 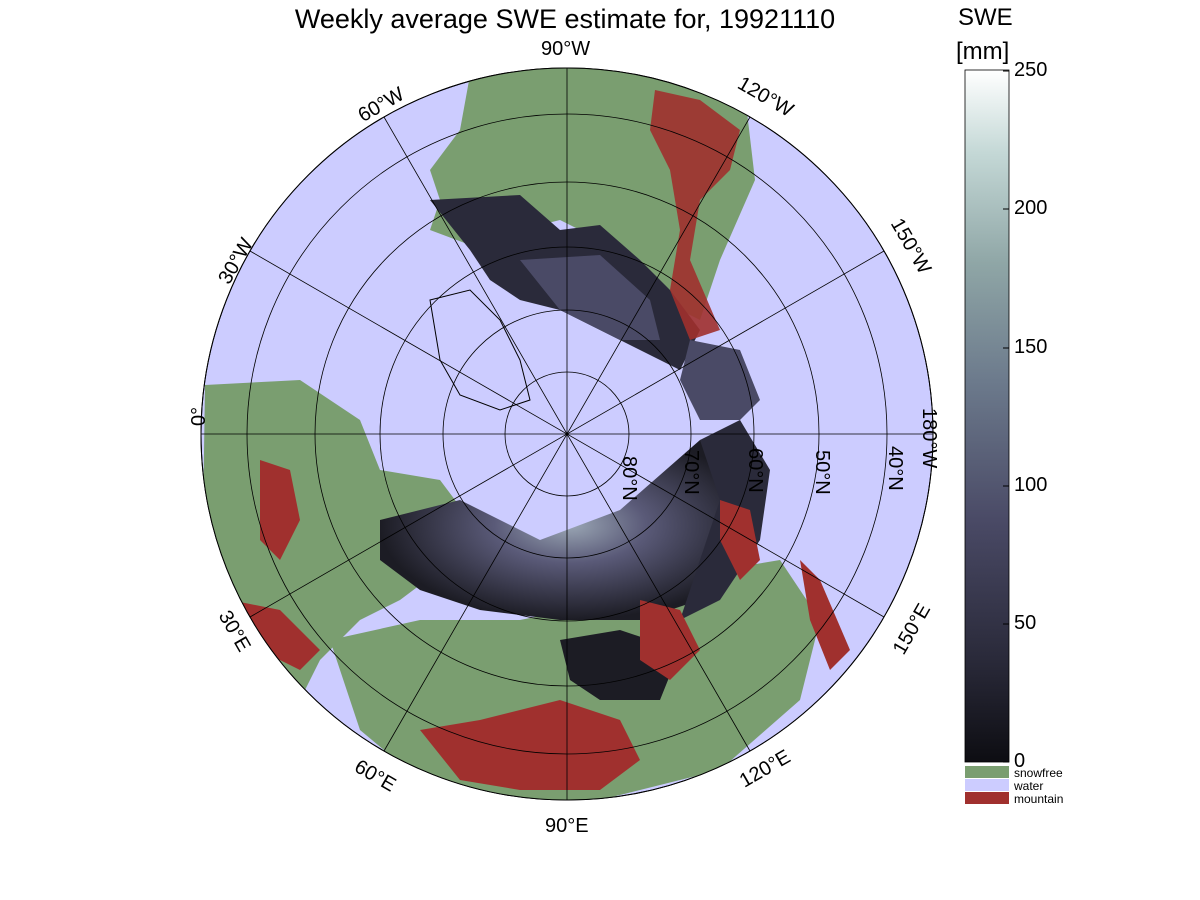 I want to click on colorbar-title: SWE, so click(x=985, y=17).